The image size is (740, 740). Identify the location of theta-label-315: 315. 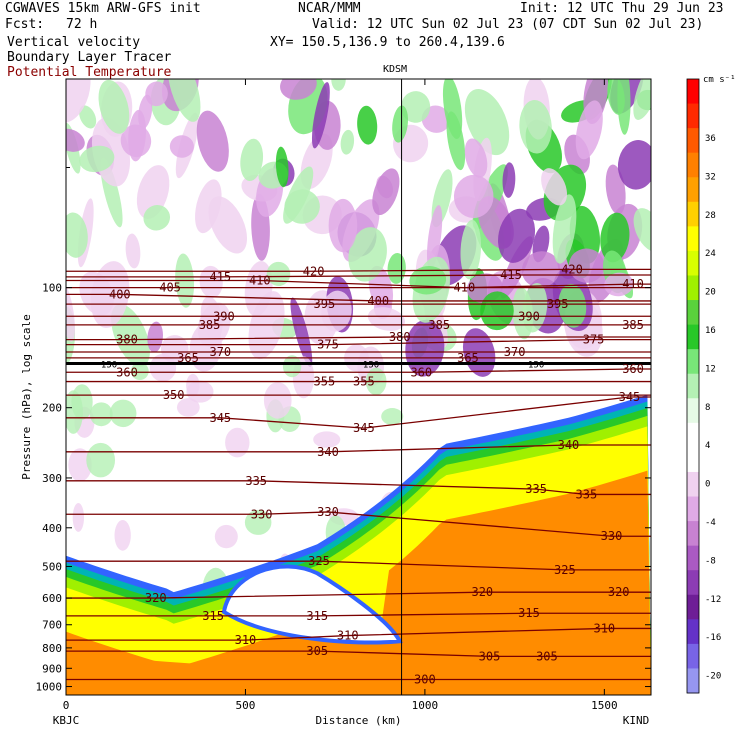
(213, 616).